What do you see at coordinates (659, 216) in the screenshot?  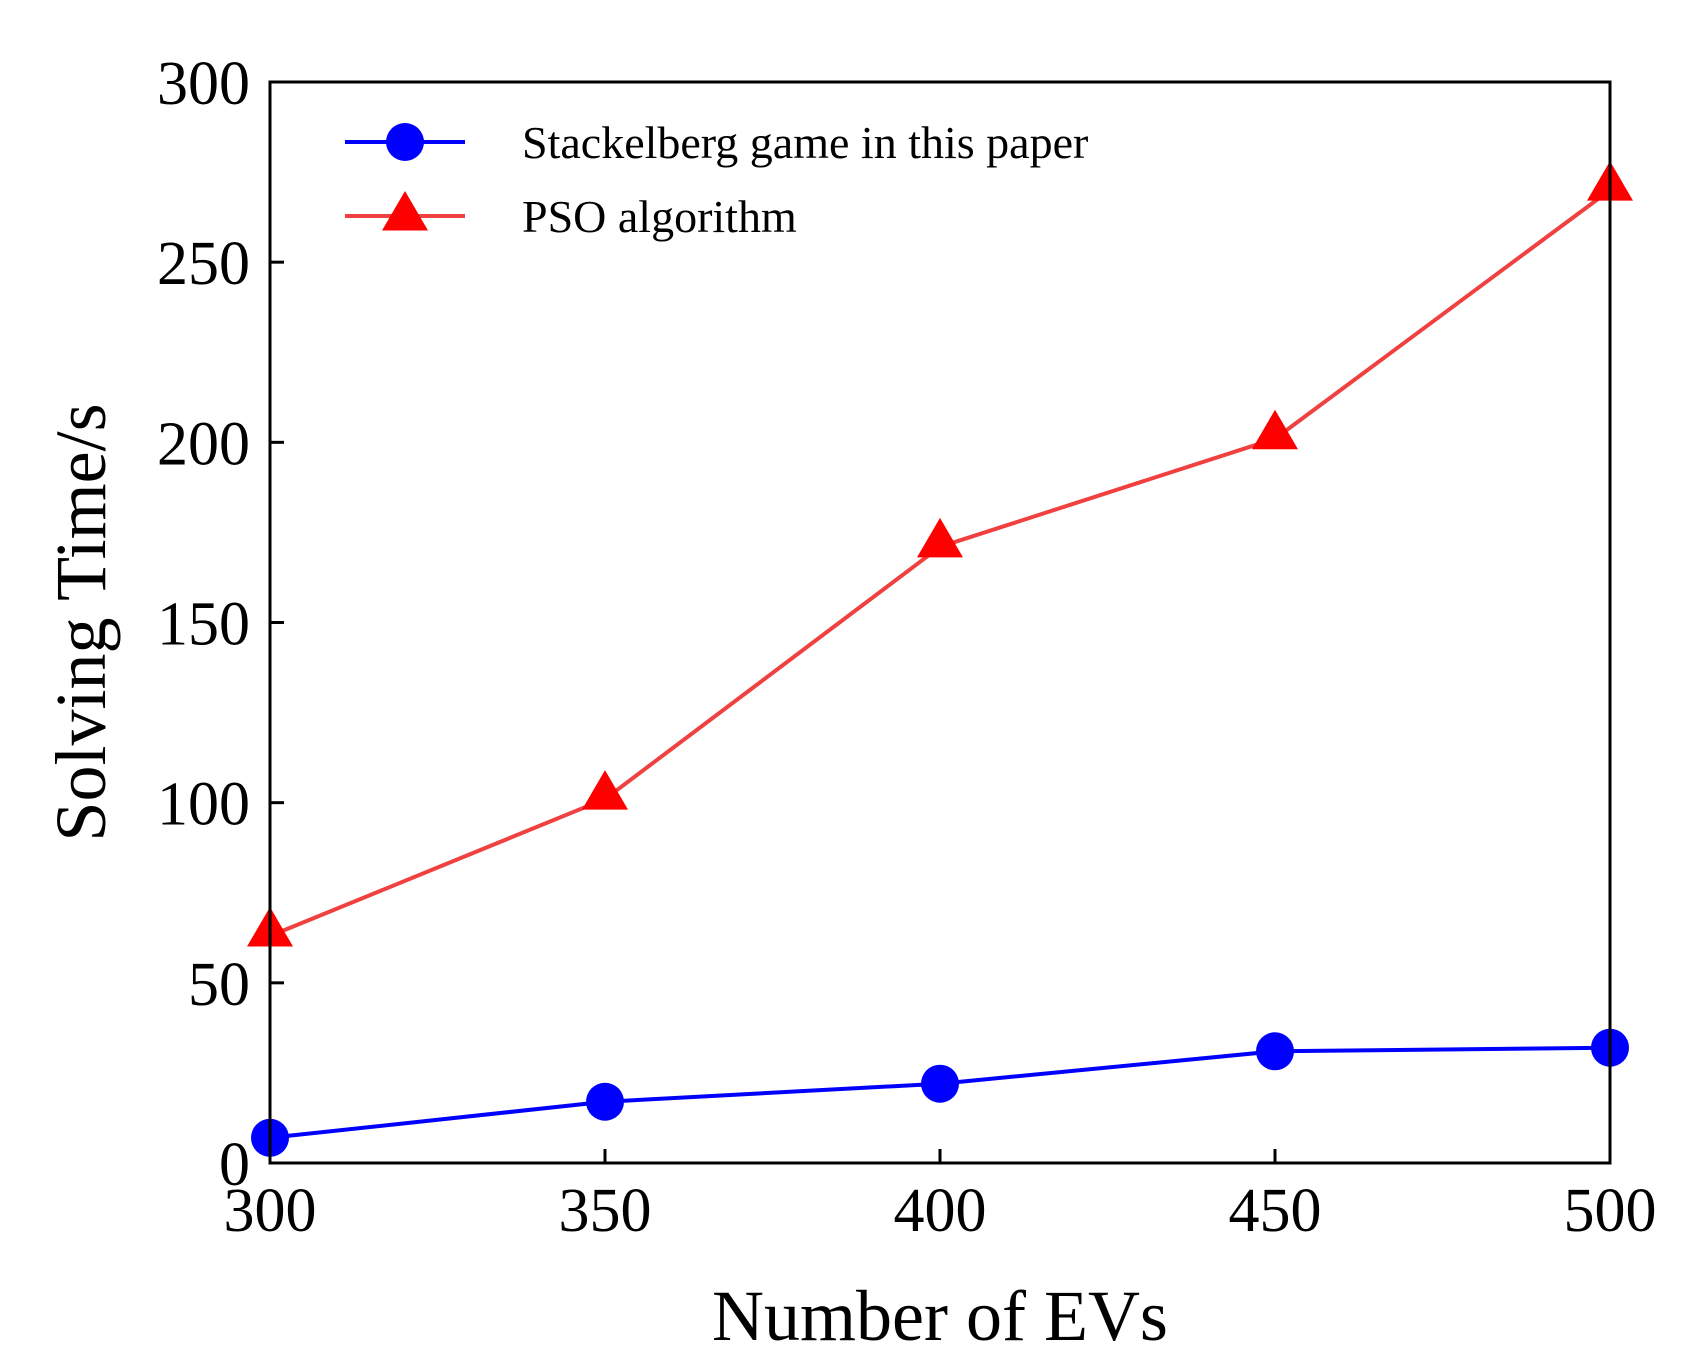 I see `legend-label: PSO algorithm` at bounding box center [659, 216].